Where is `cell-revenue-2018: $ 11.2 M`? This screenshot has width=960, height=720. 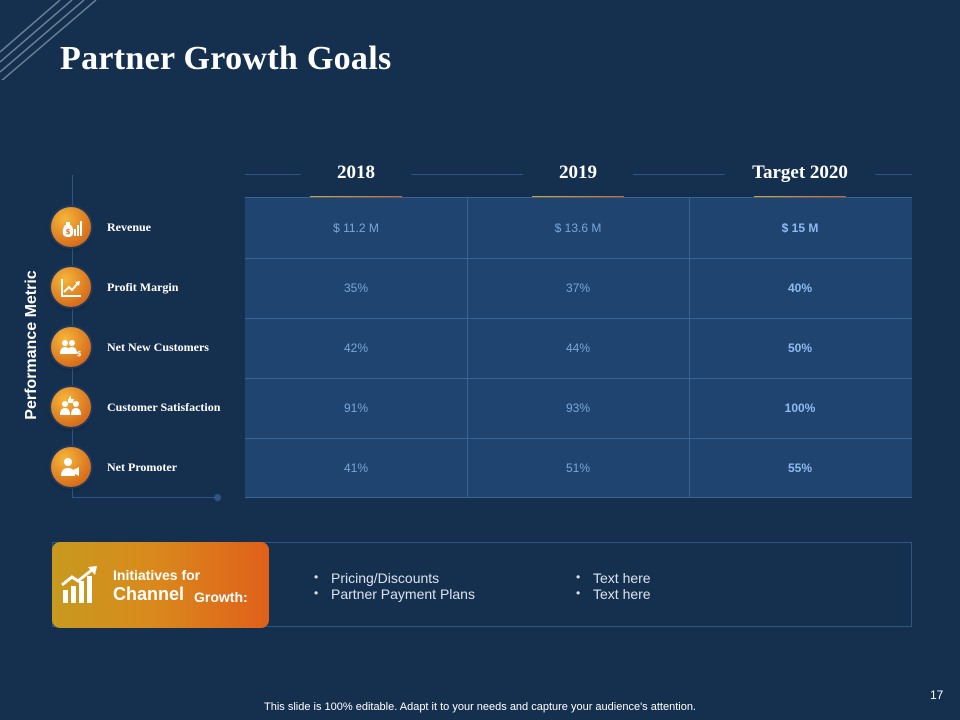
cell-revenue-2018: $ 11.2 M is located at coordinates (356, 228).